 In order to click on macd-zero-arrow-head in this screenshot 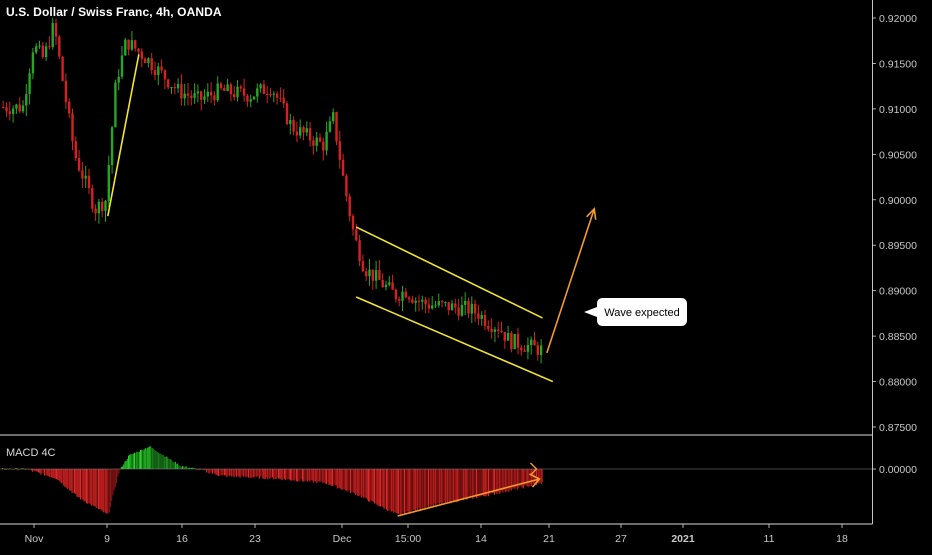, I will do `click(534, 469)`.